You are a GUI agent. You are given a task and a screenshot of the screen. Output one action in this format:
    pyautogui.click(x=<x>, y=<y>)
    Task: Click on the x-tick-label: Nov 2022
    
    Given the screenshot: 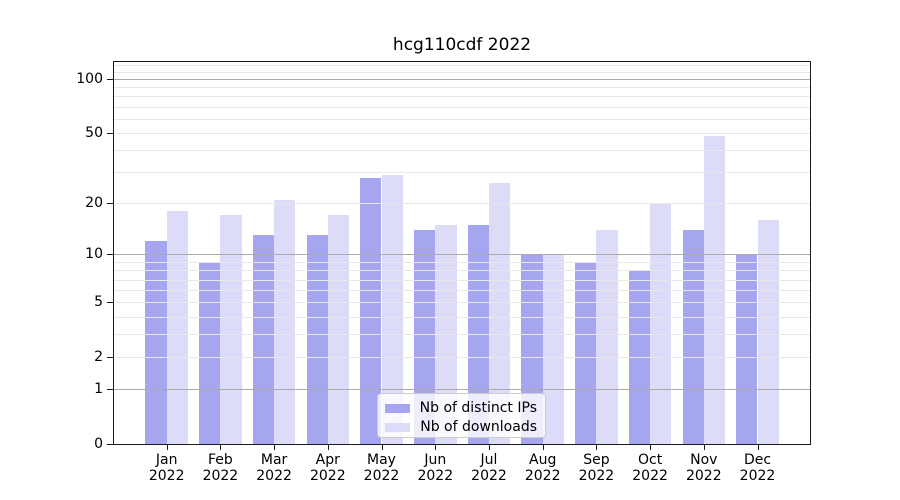 What is the action you would take?
    pyautogui.click(x=704, y=468)
    